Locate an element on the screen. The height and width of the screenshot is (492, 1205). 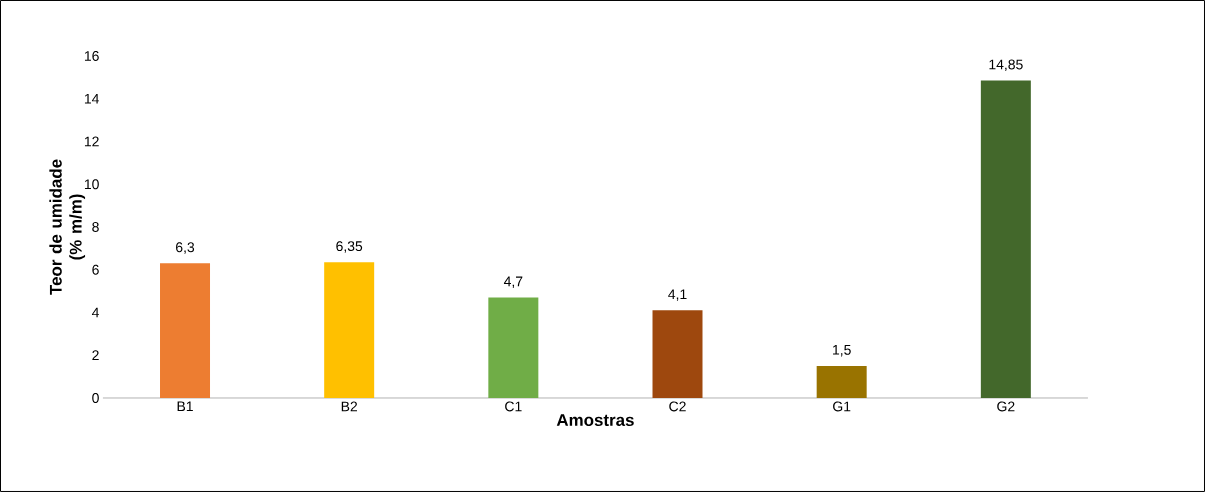
y-tick-label: 6 is located at coordinates (95, 269).